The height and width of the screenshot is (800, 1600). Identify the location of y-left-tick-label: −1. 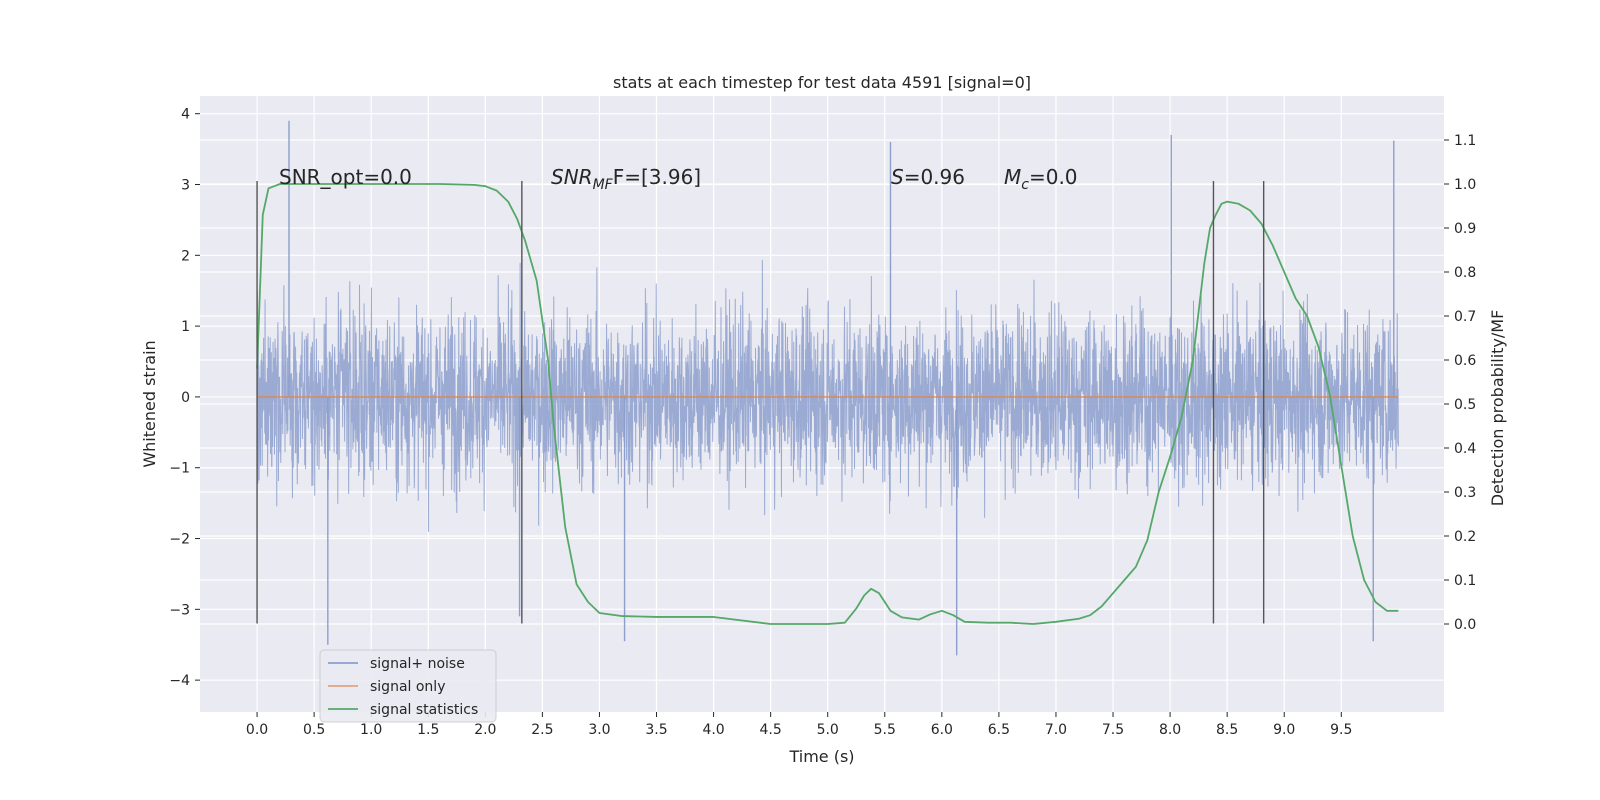
(179, 469).